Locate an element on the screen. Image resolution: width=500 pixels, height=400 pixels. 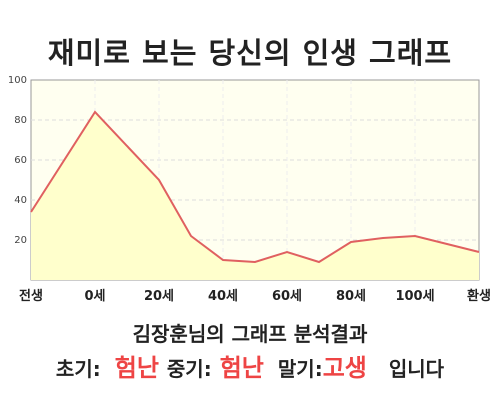
x-tick-label: 100세 is located at coordinates (414, 296).